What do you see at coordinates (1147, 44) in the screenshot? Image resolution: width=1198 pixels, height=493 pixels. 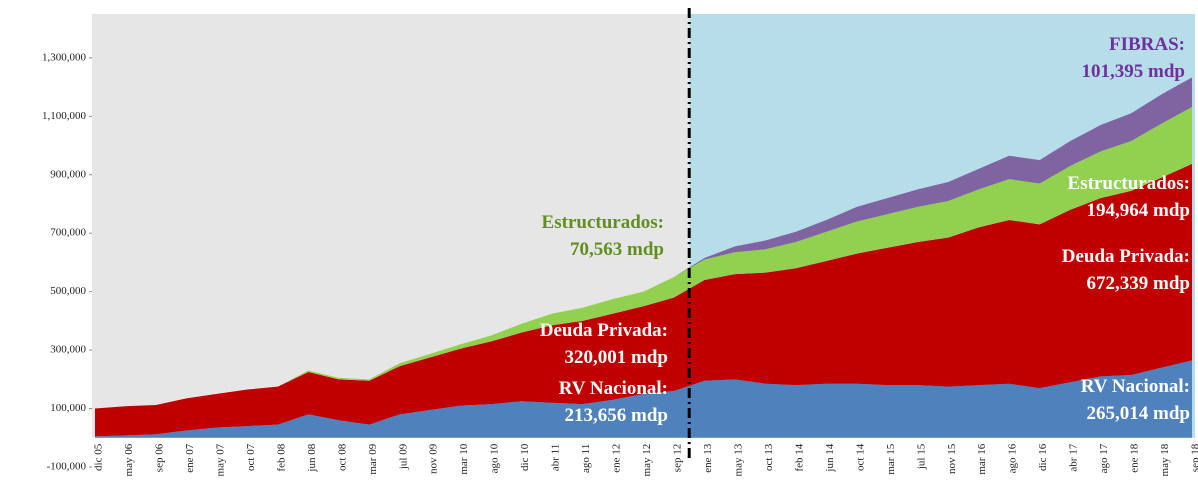 I see `annotation: FIBRAS:` at bounding box center [1147, 44].